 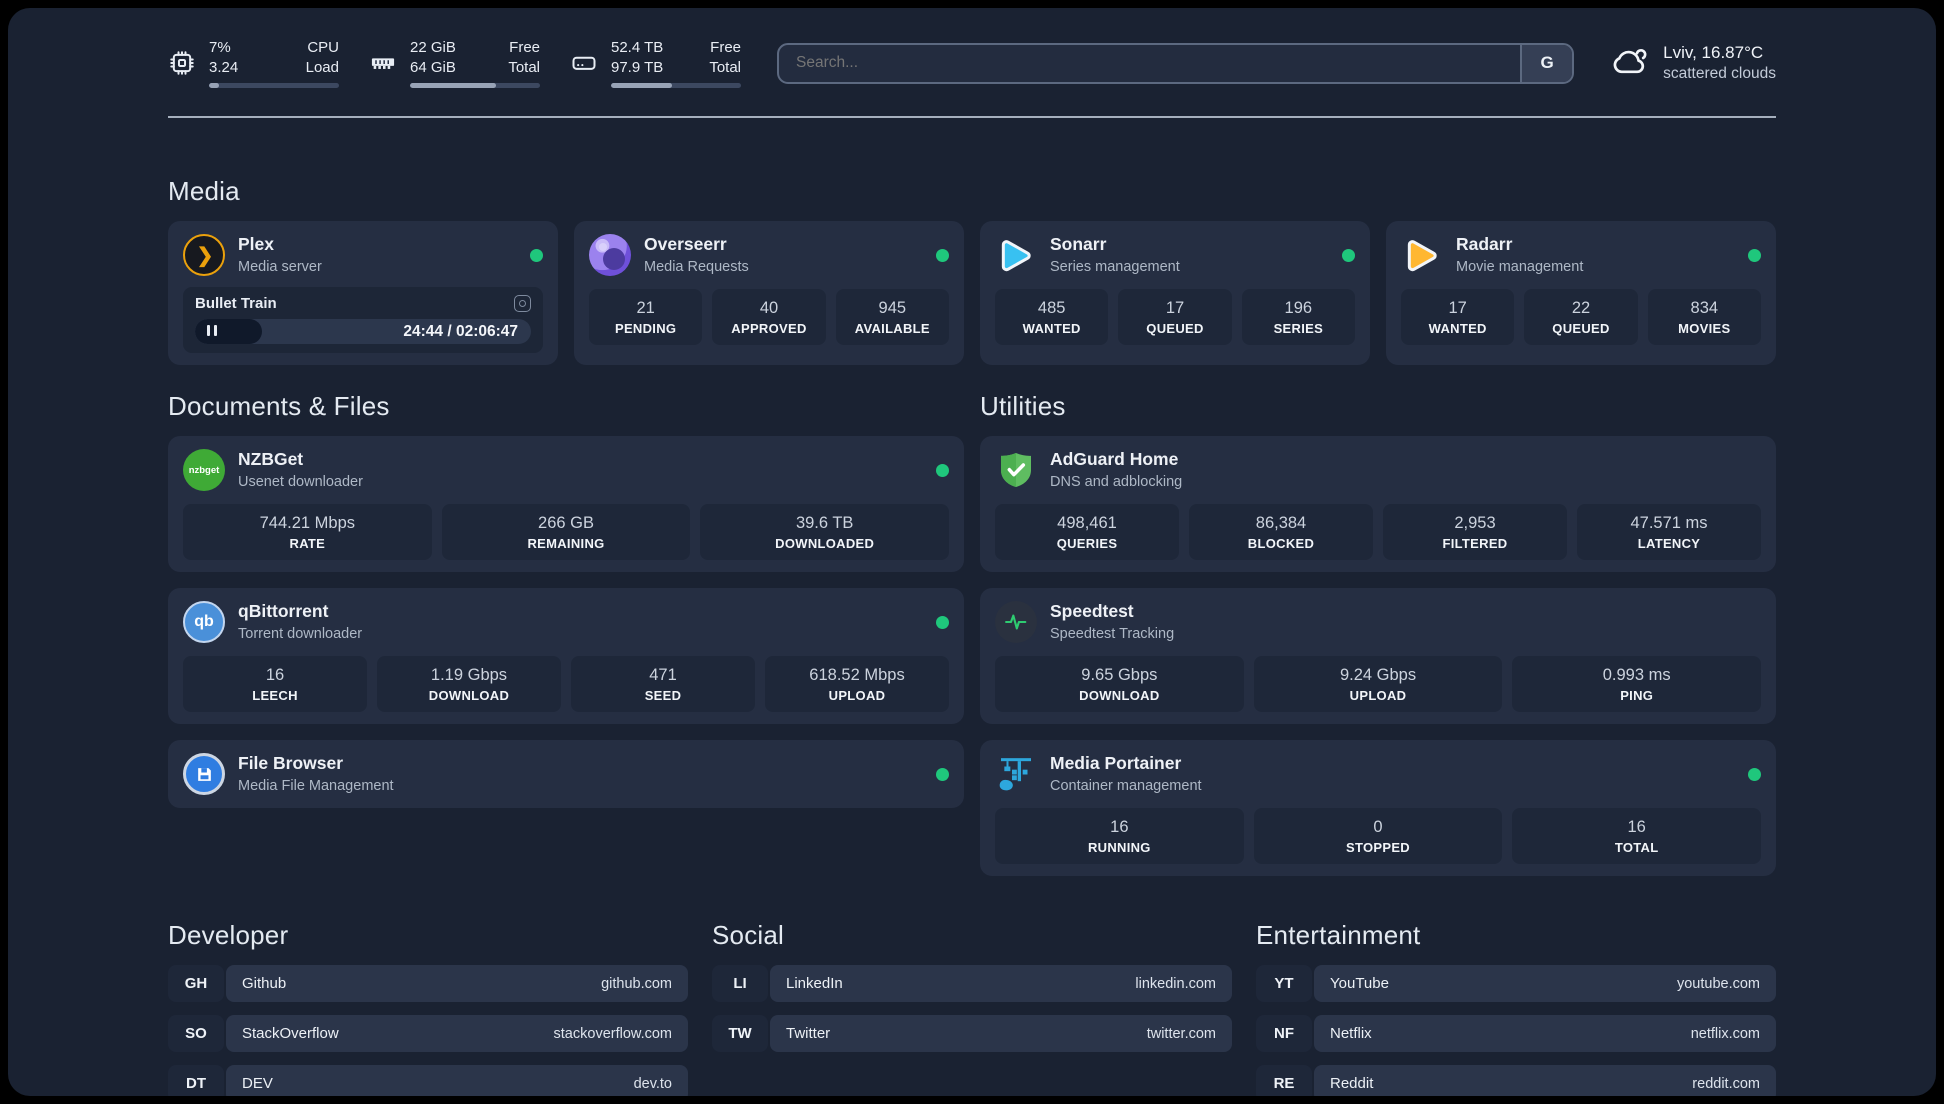 What do you see at coordinates (1181, 1033) in the screenshot?
I see `bookmark-url: twitter.com` at bounding box center [1181, 1033].